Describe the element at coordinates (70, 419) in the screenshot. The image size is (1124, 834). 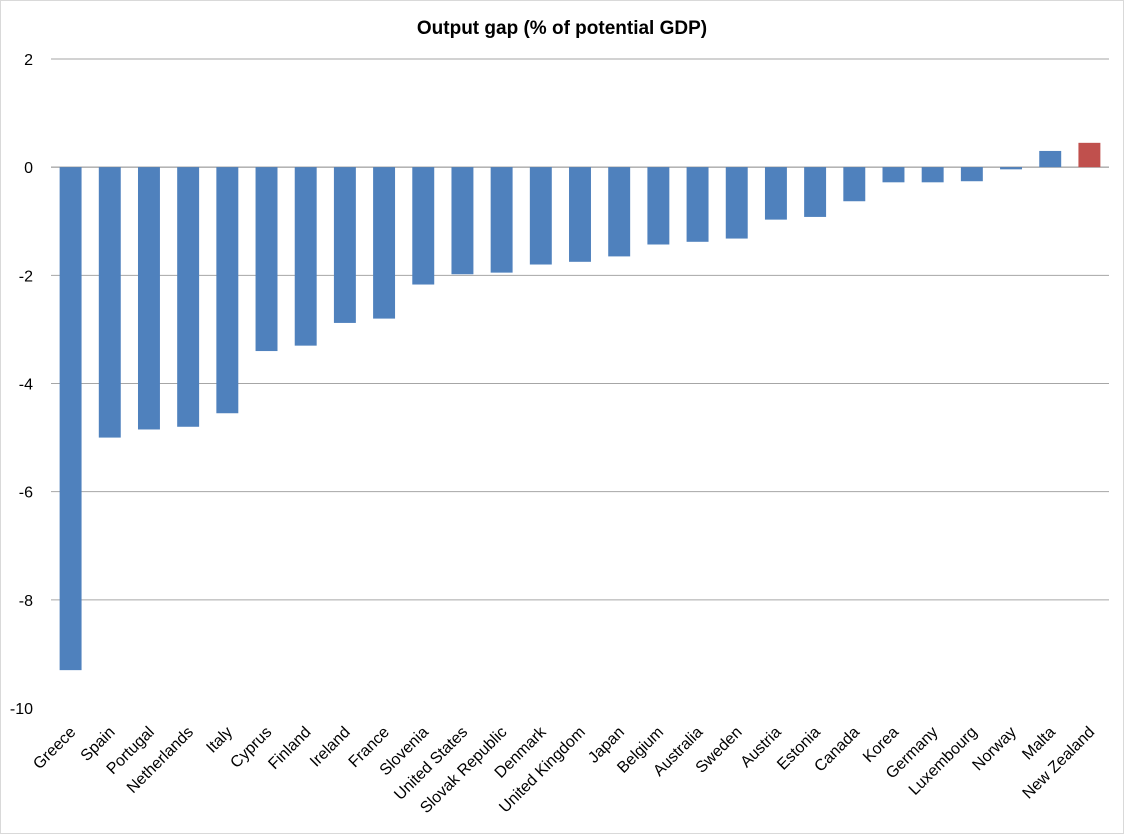
I see `bar-greece` at that location.